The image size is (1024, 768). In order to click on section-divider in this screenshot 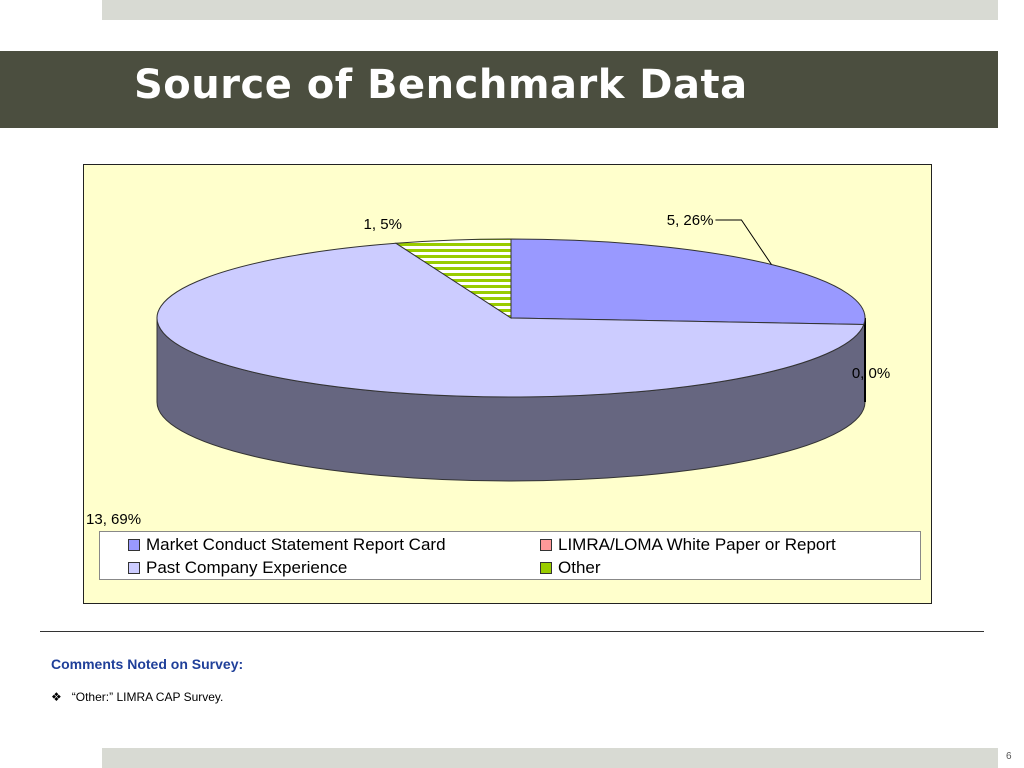, I will do `click(512, 631)`.